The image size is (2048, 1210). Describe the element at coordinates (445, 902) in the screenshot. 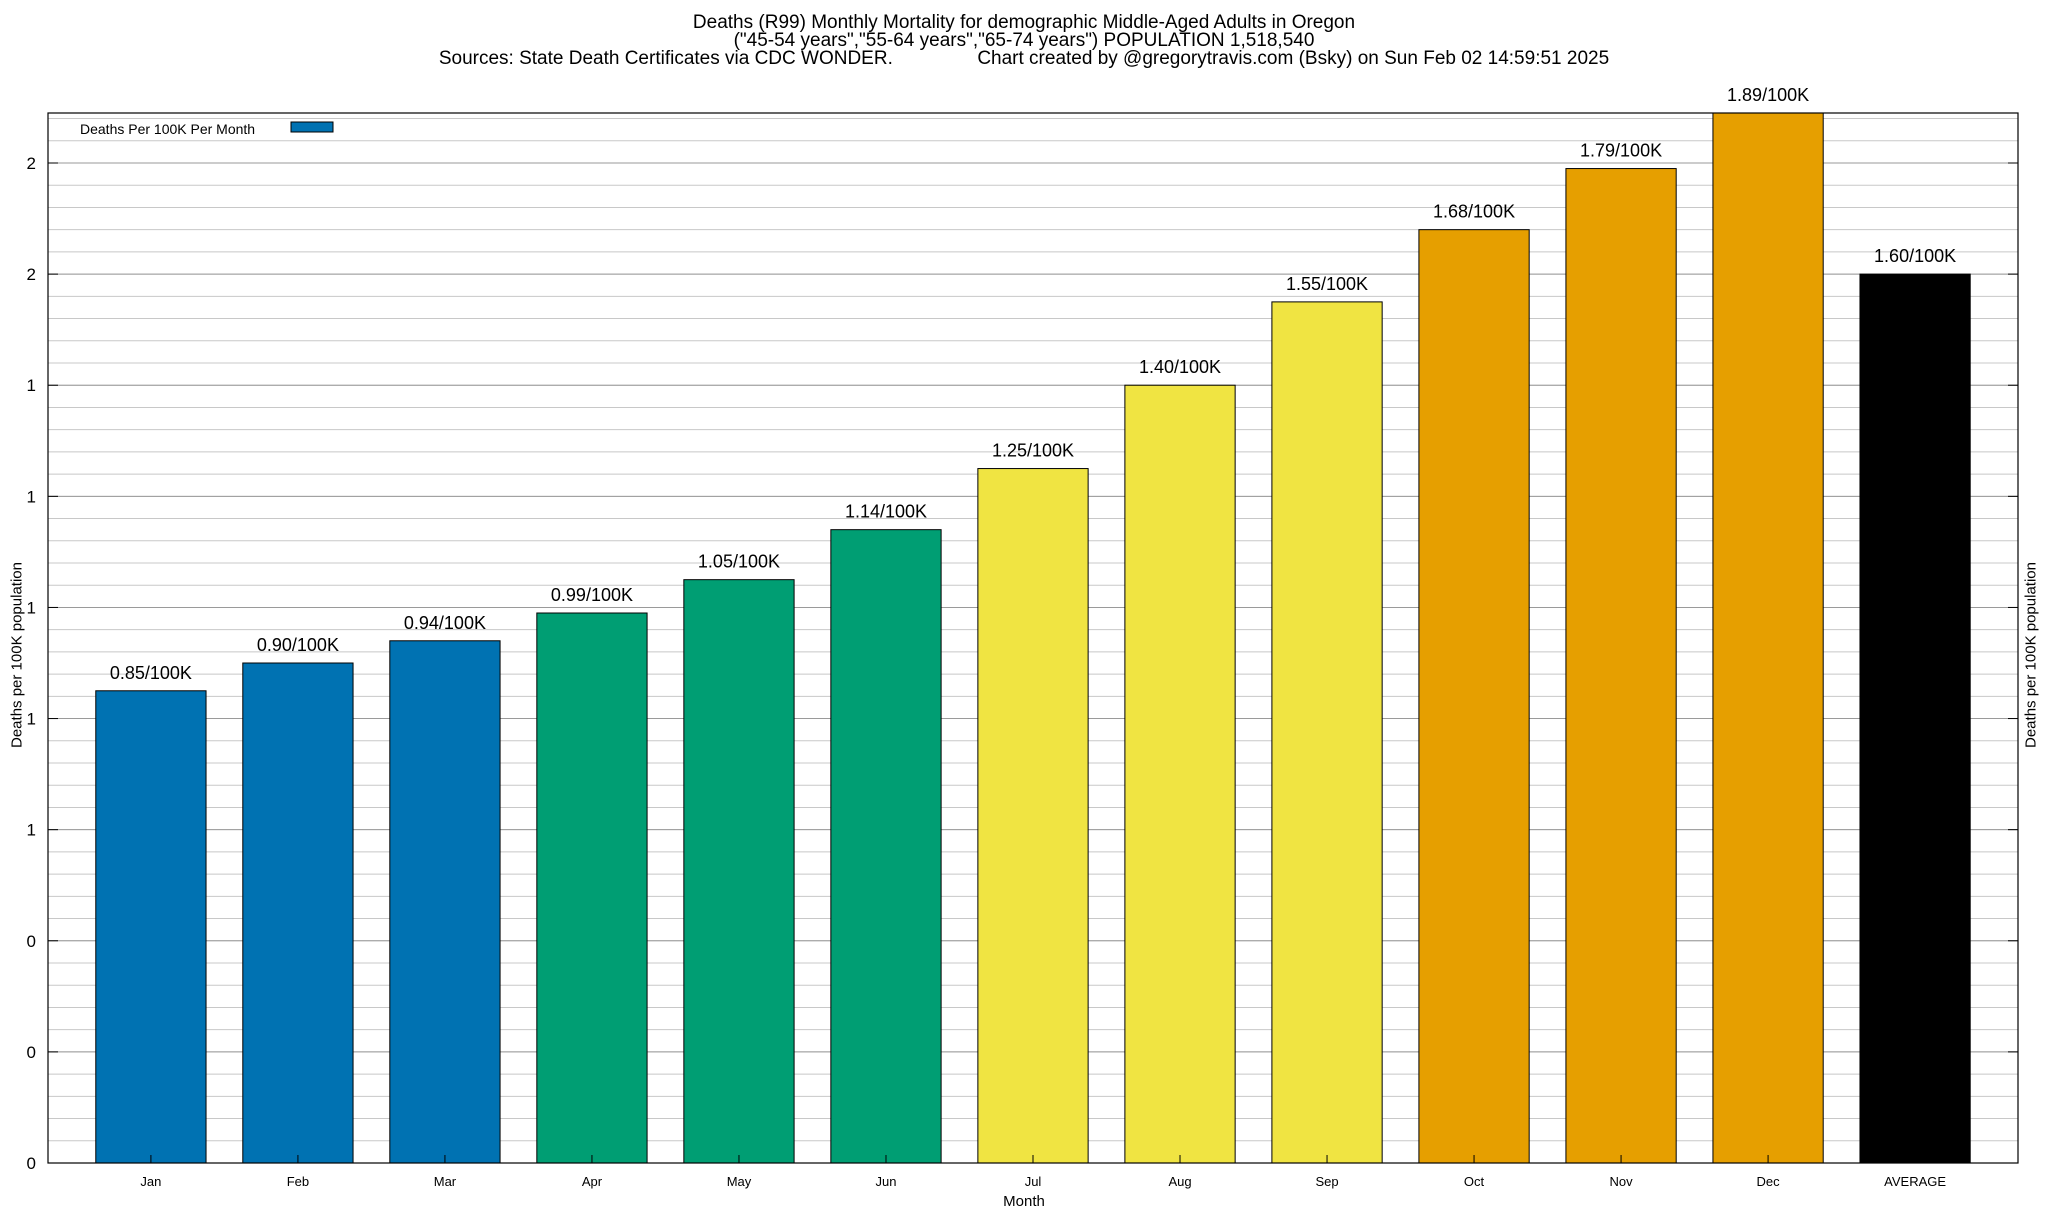

I see `bar-mar` at that location.